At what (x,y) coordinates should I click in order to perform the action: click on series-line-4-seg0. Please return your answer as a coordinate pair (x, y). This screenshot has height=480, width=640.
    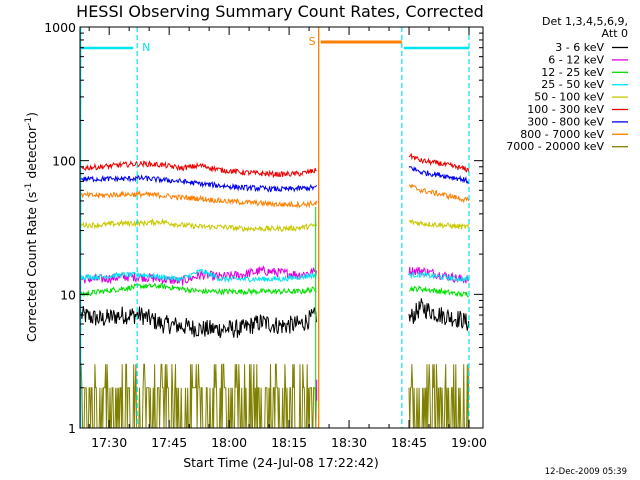
    Looking at the image, I should click on (198, 225).